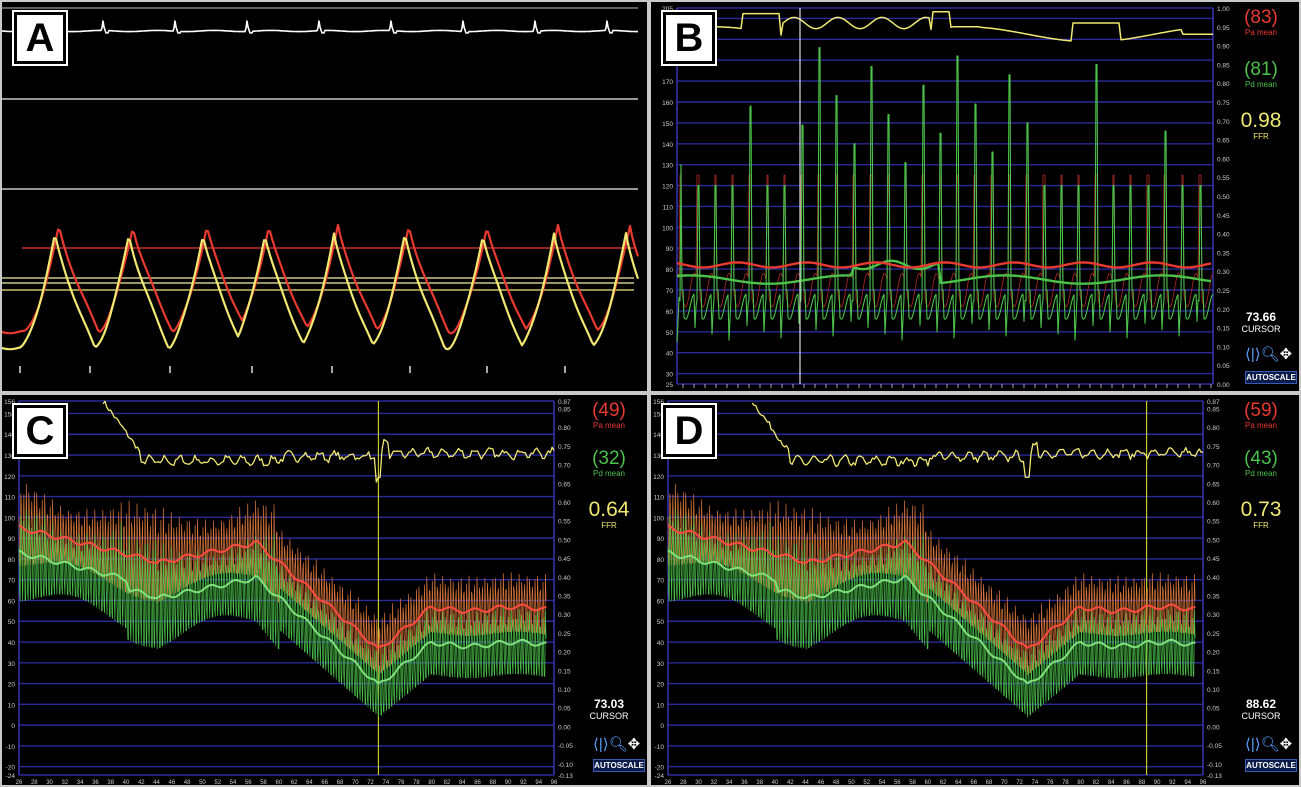  What do you see at coordinates (294, 782) in the screenshot?
I see `x-tick-label: 62` at bounding box center [294, 782].